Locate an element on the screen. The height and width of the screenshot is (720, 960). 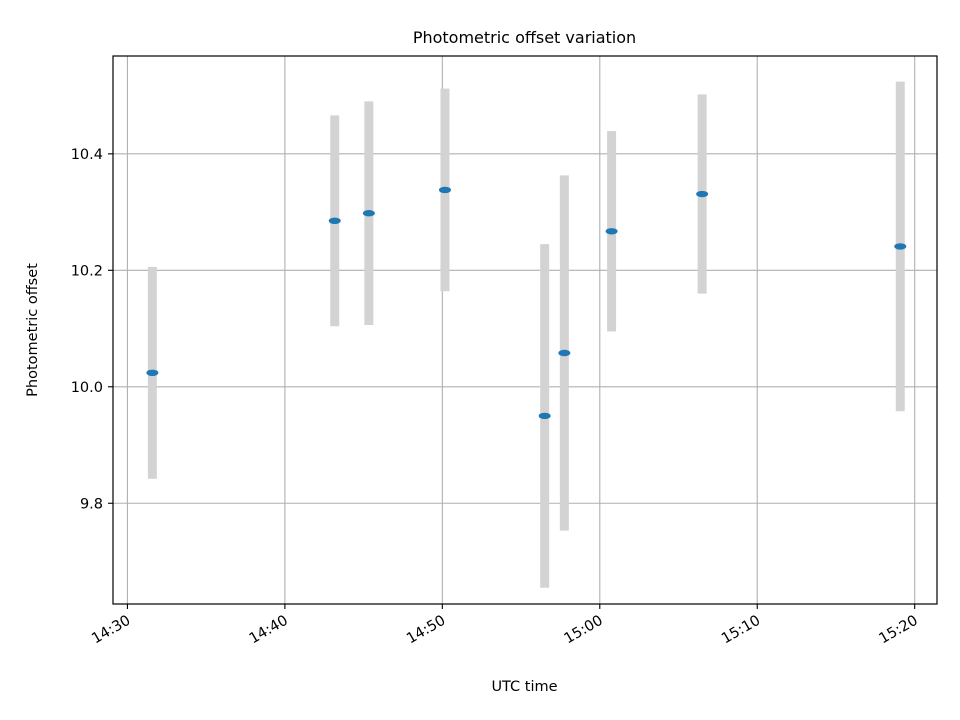
y-tick-label: 10.0 is located at coordinates (87, 388).